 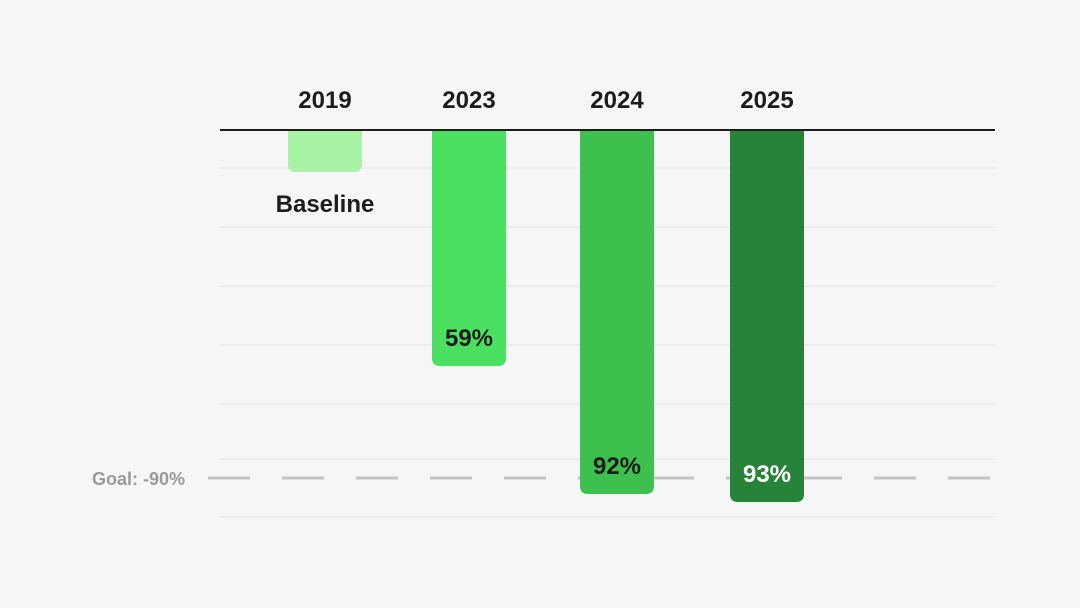 I want to click on category-label-2024: 2024, so click(x=617, y=100).